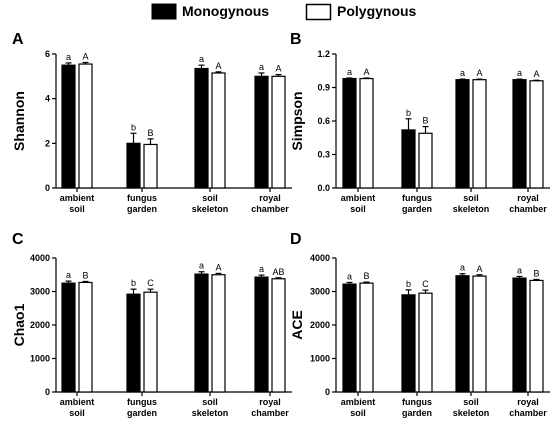  What do you see at coordinates (296, 239) in the screenshot?
I see `panel-letter: D` at bounding box center [296, 239].